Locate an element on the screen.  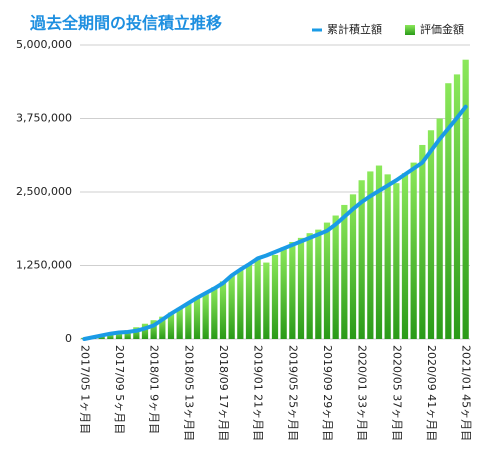
x-tick-label: 2019/05 25ヶ月目 is located at coordinates (292, 393).